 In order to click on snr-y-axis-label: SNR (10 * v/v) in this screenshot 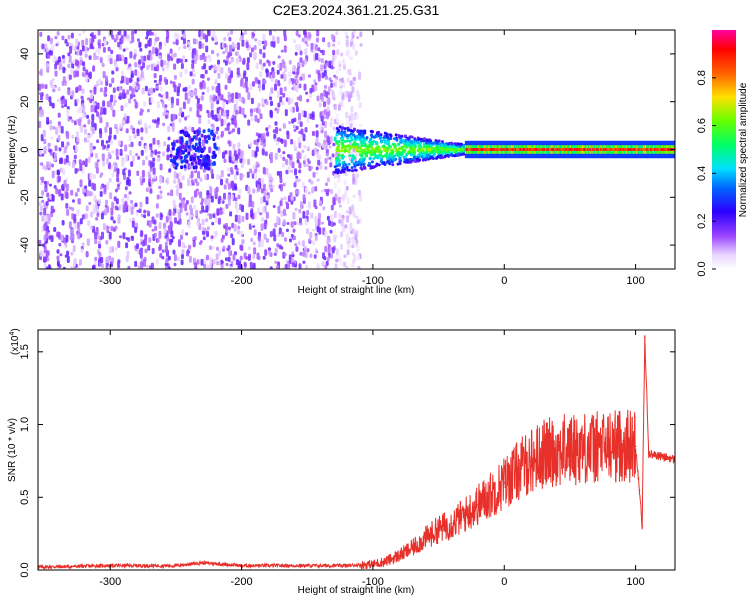, I will do `click(12, 450)`.